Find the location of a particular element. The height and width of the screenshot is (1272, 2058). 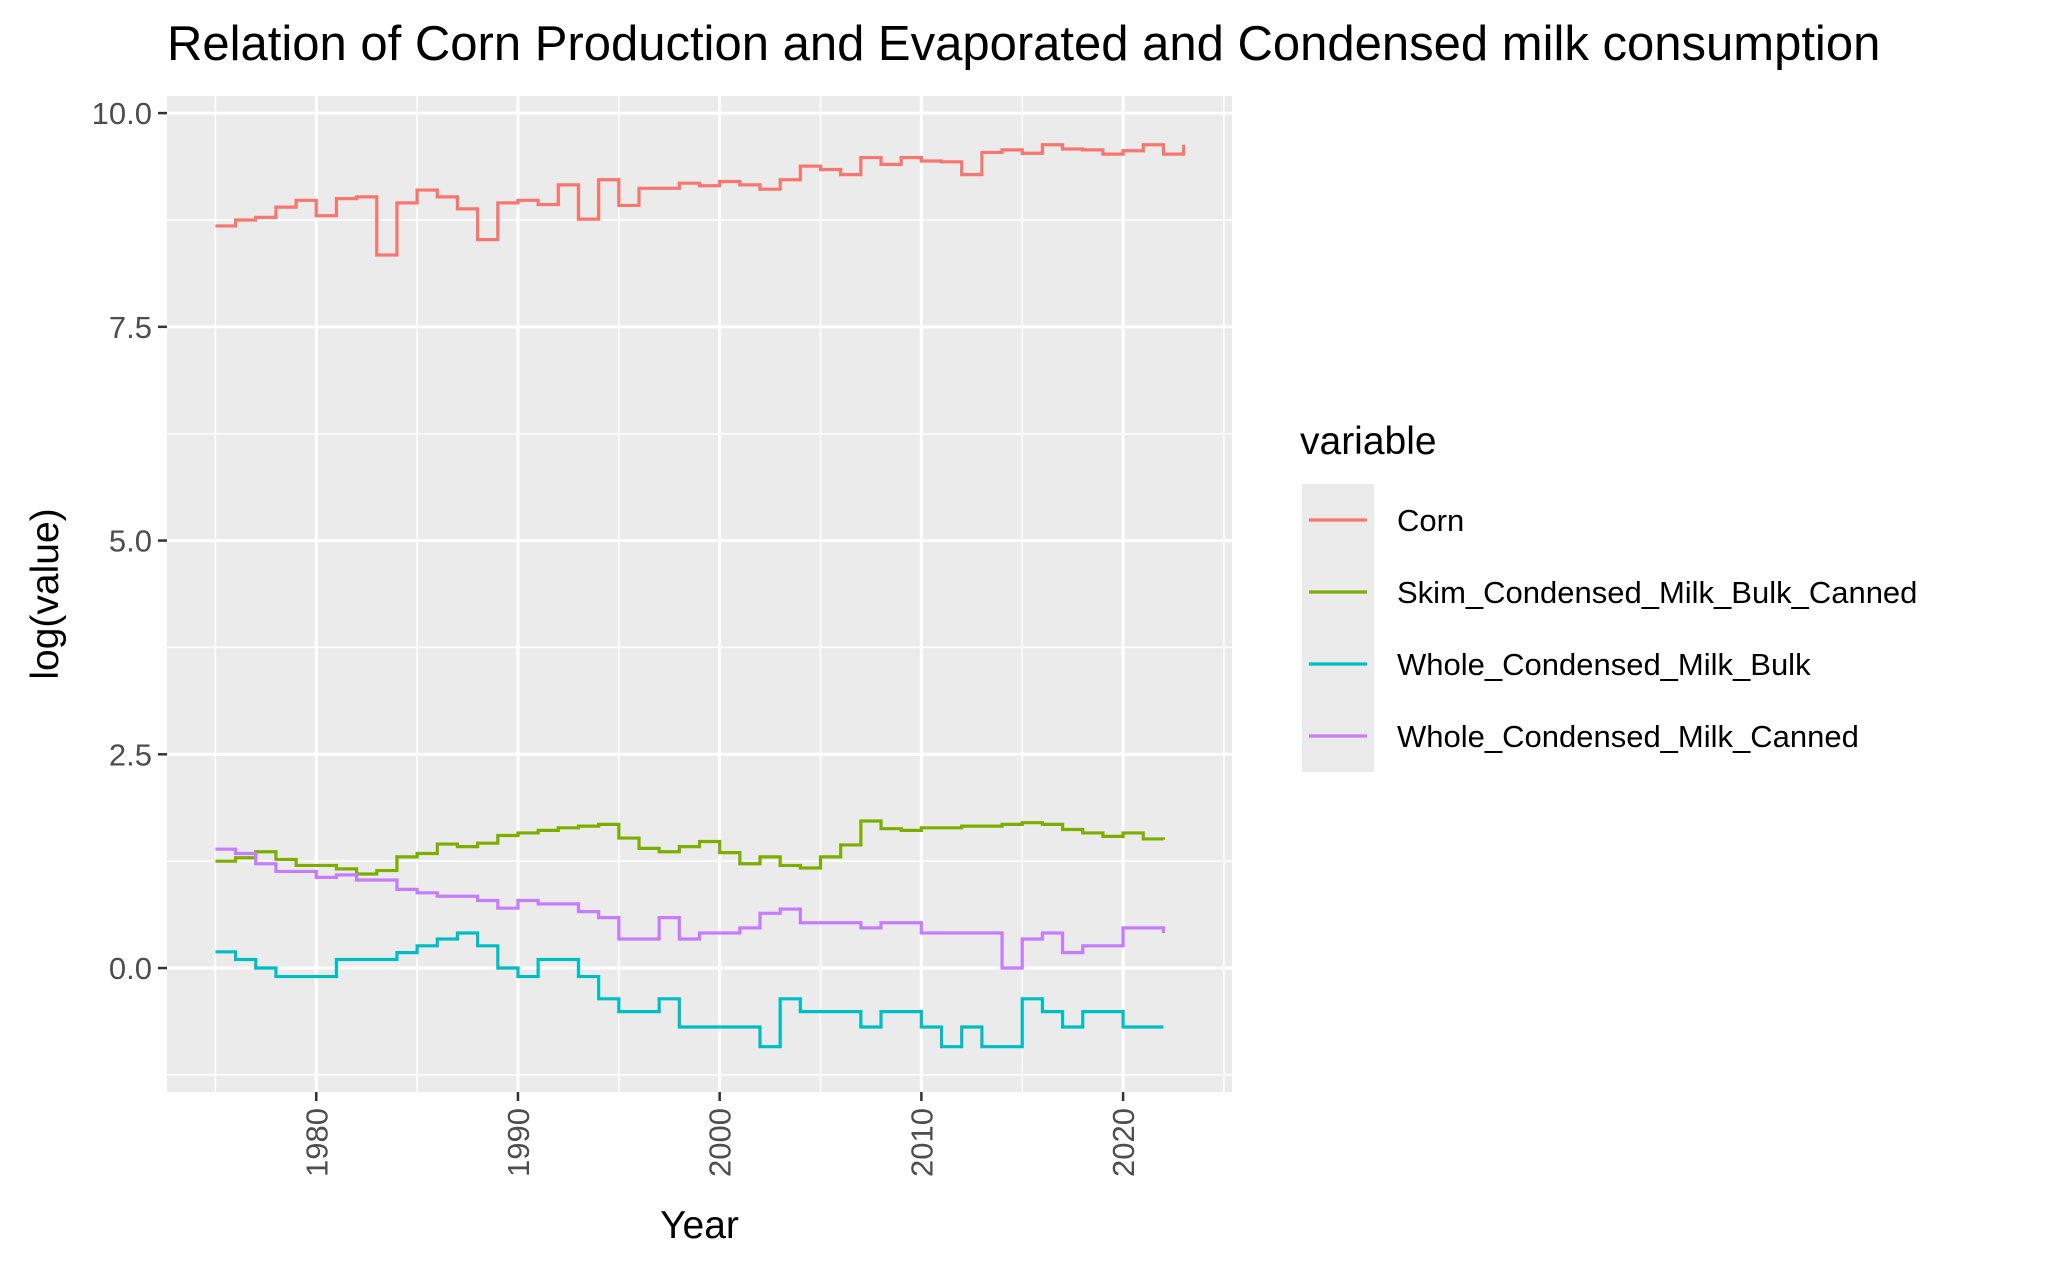

x-tick-label: 2000 is located at coordinates (720, 1142).